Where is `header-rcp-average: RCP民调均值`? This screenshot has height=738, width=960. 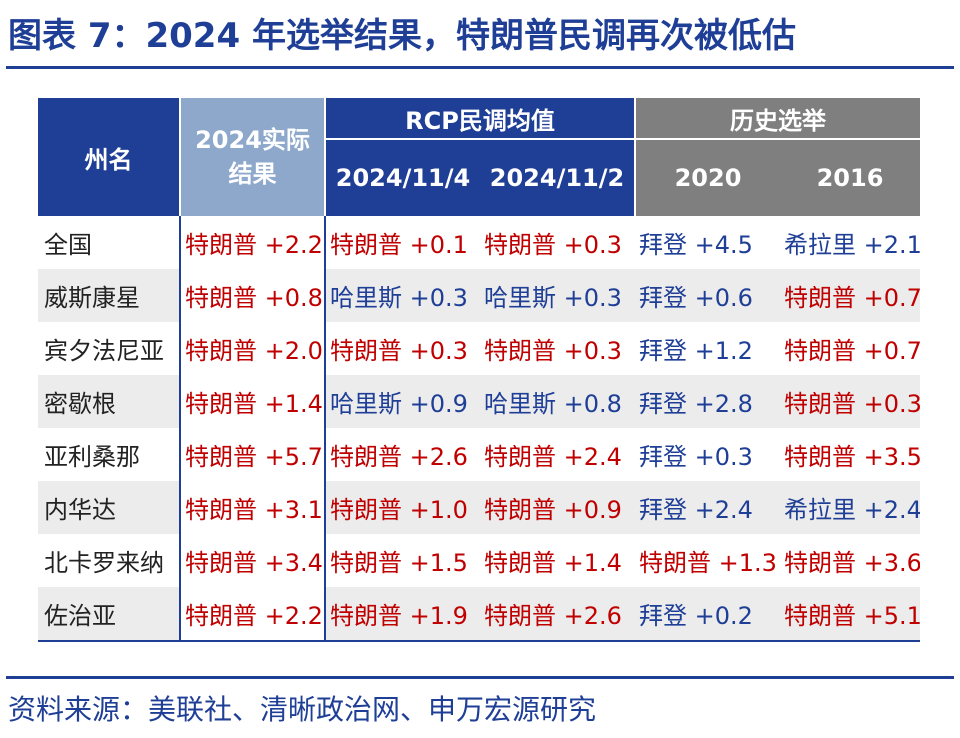 header-rcp-average: RCP民调均值 is located at coordinates (479, 119).